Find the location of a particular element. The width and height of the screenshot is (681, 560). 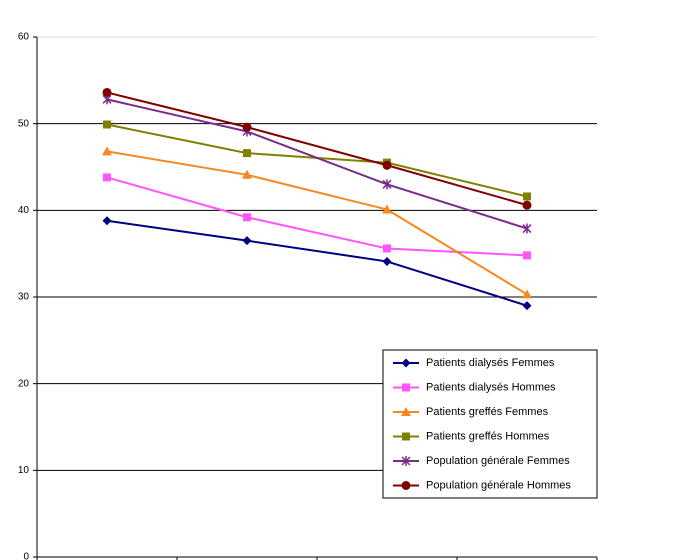

y-tick-label: 60 is located at coordinates (24, 37).